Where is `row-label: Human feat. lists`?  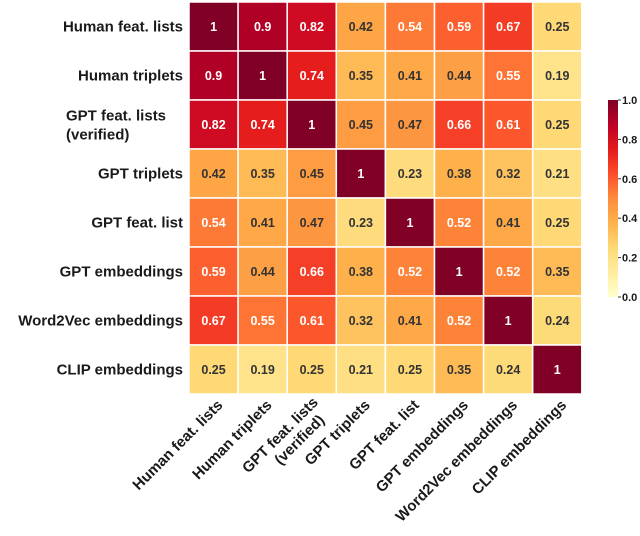 row-label: Human feat. lists is located at coordinates (123, 27).